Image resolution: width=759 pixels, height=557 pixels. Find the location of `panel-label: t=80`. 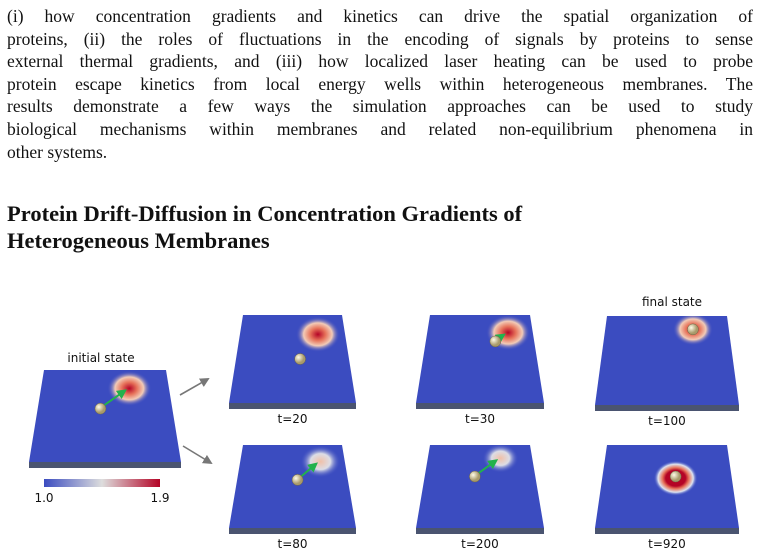

panel-label: t=80 is located at coordinates (292, 544).